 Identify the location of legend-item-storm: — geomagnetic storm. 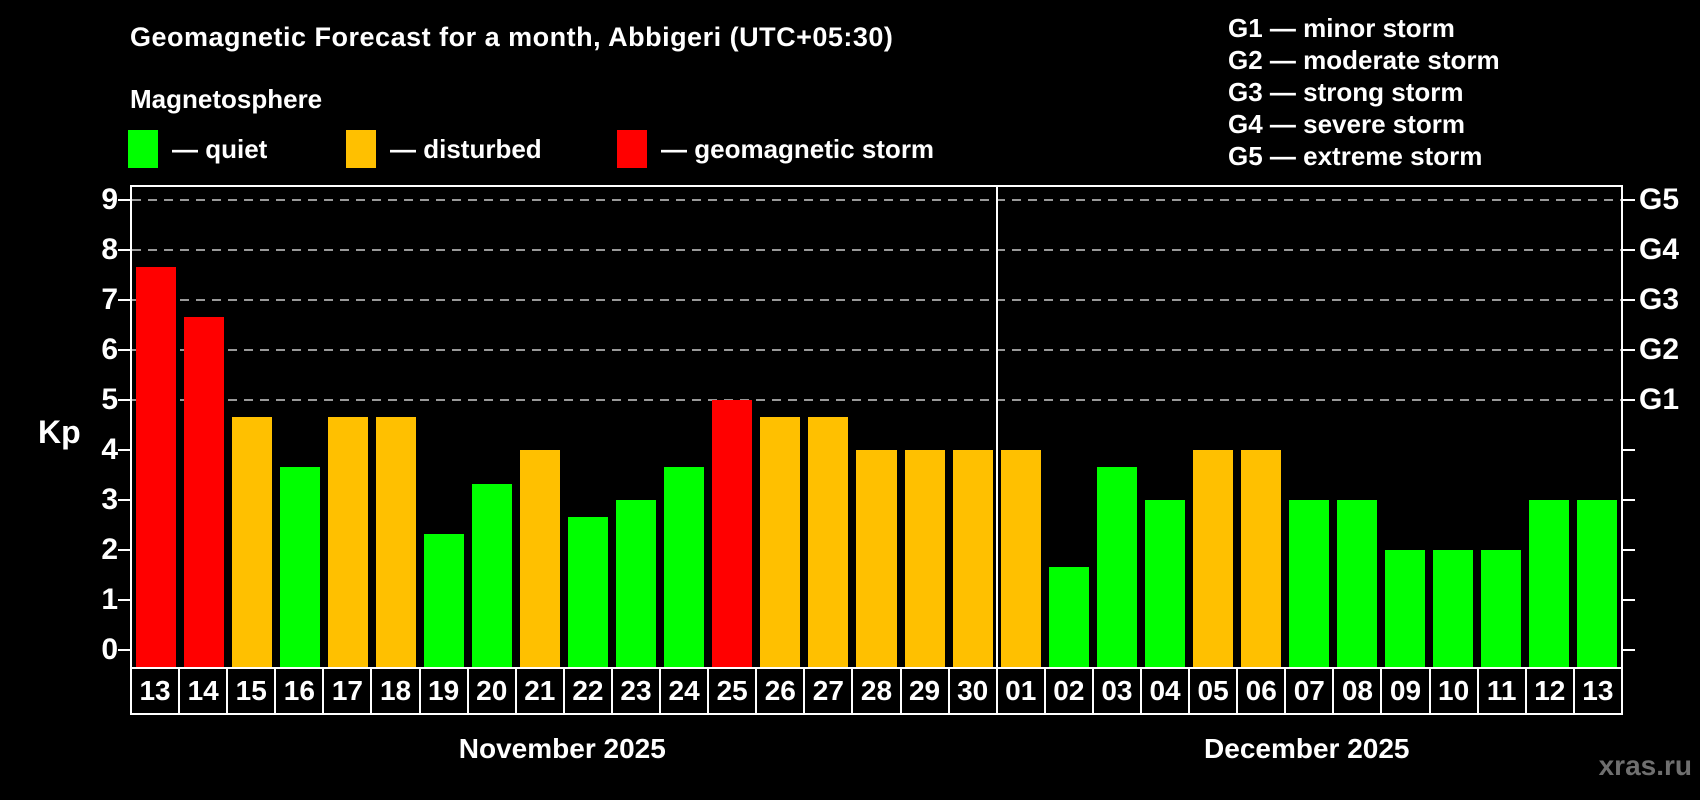
(775, 149).